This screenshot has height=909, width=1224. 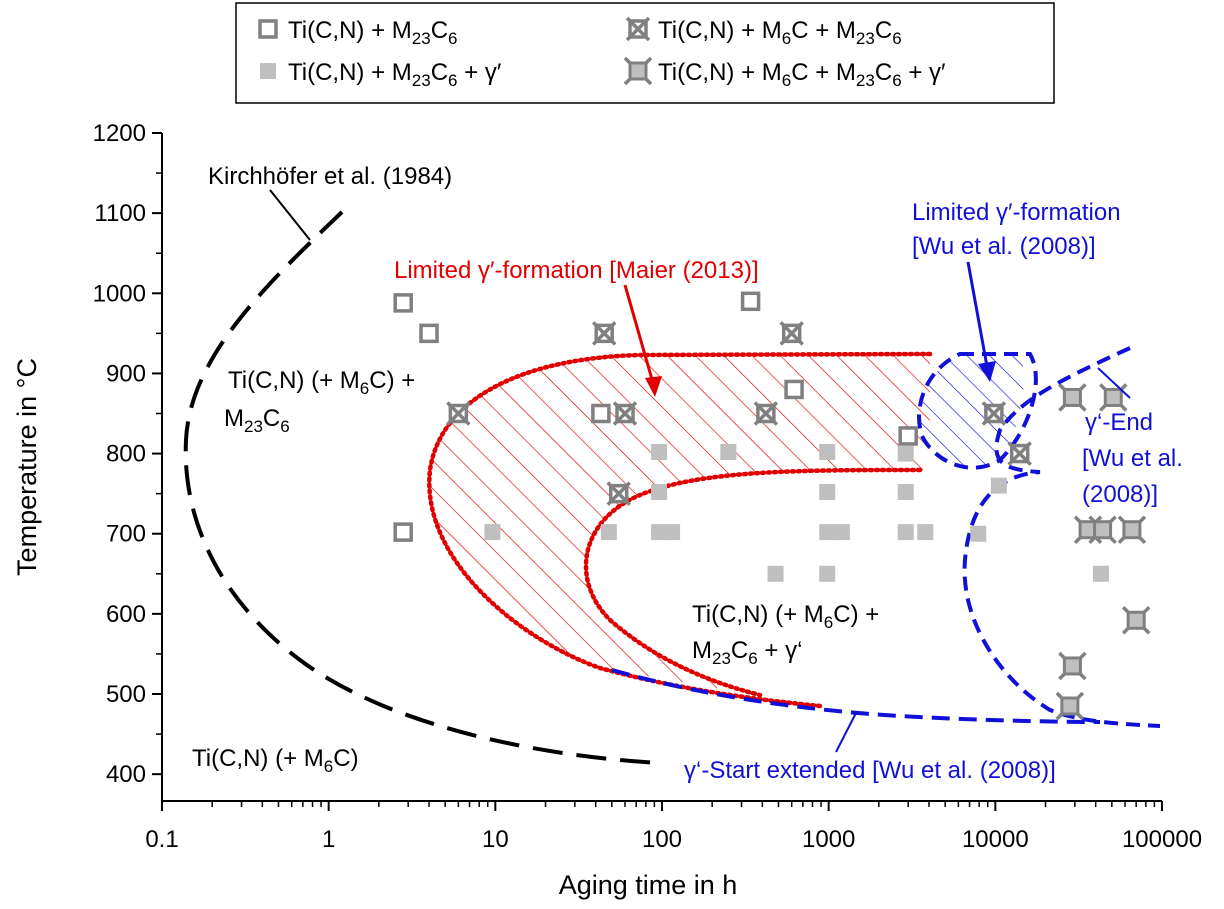 What do you see at coordinates (161, 839) in the screenshot?
I see `x-tick-label: 0.1` at bounding box center [161, 839].